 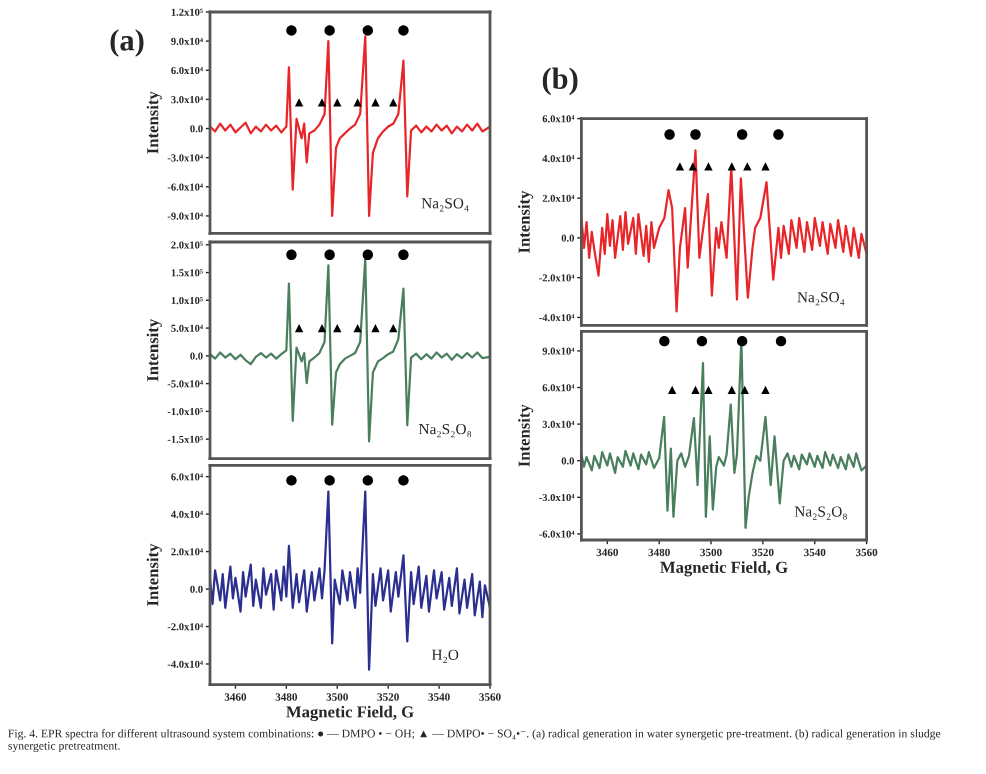 I want to click on chart-title: (b), so click(x=560, y=81).